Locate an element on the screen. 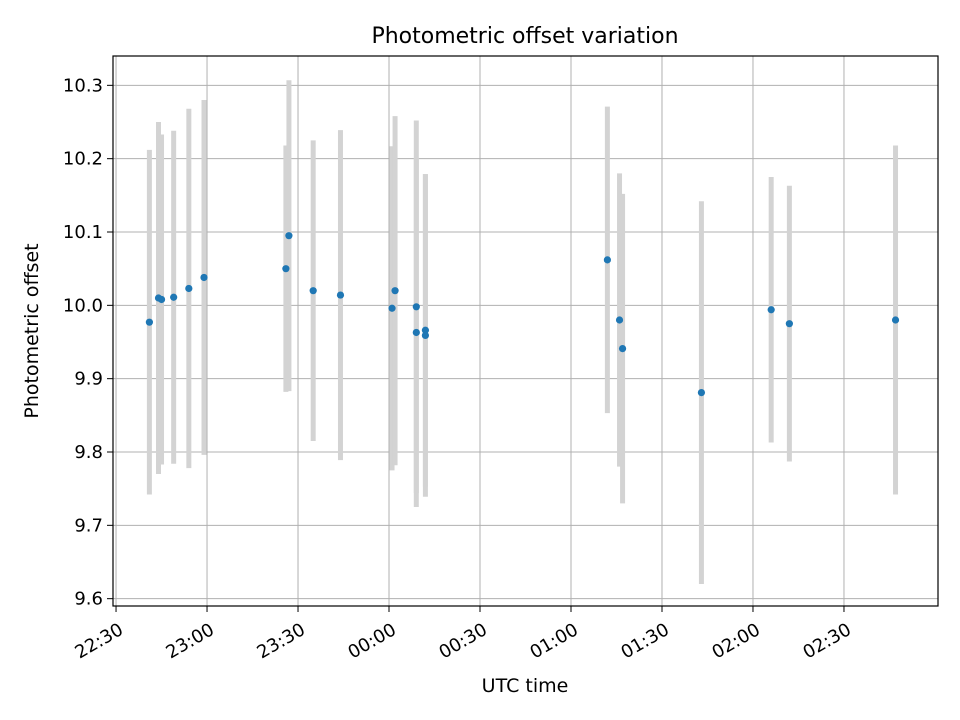 The height and width of the screenshot is (720, 960). y-tick-label: 9.7 is located at coordinates (88, 525).